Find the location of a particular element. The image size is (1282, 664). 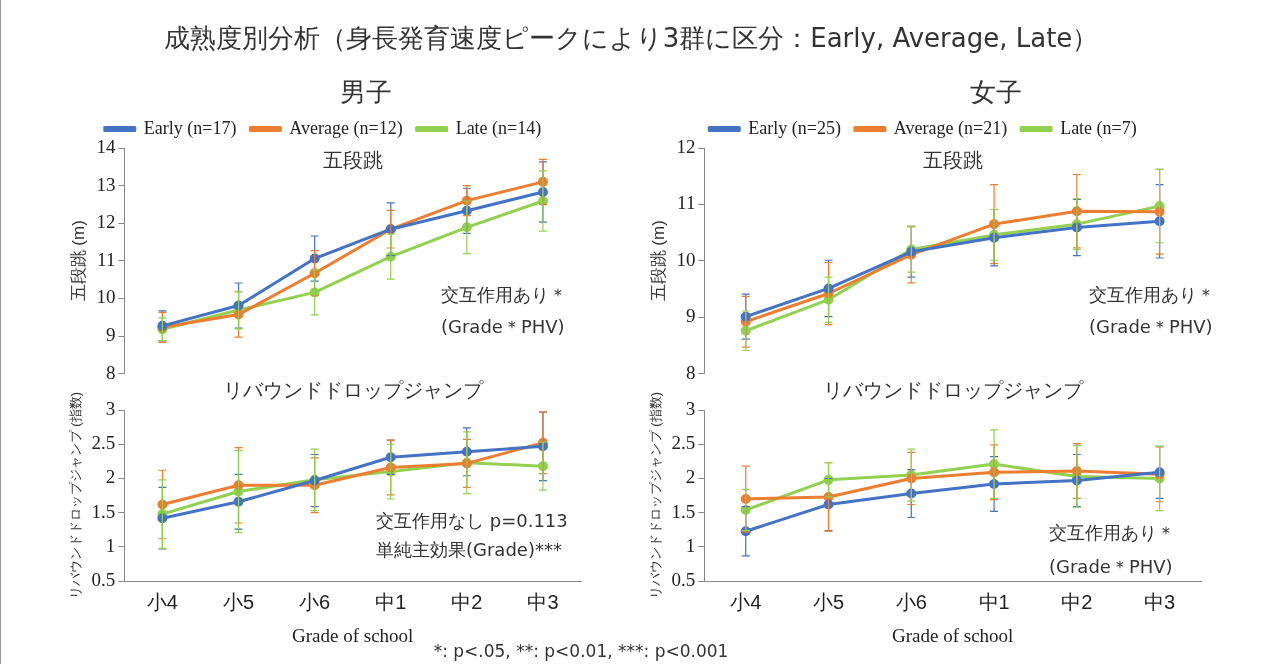

text: 男子 is located at coordinates (366, 93).